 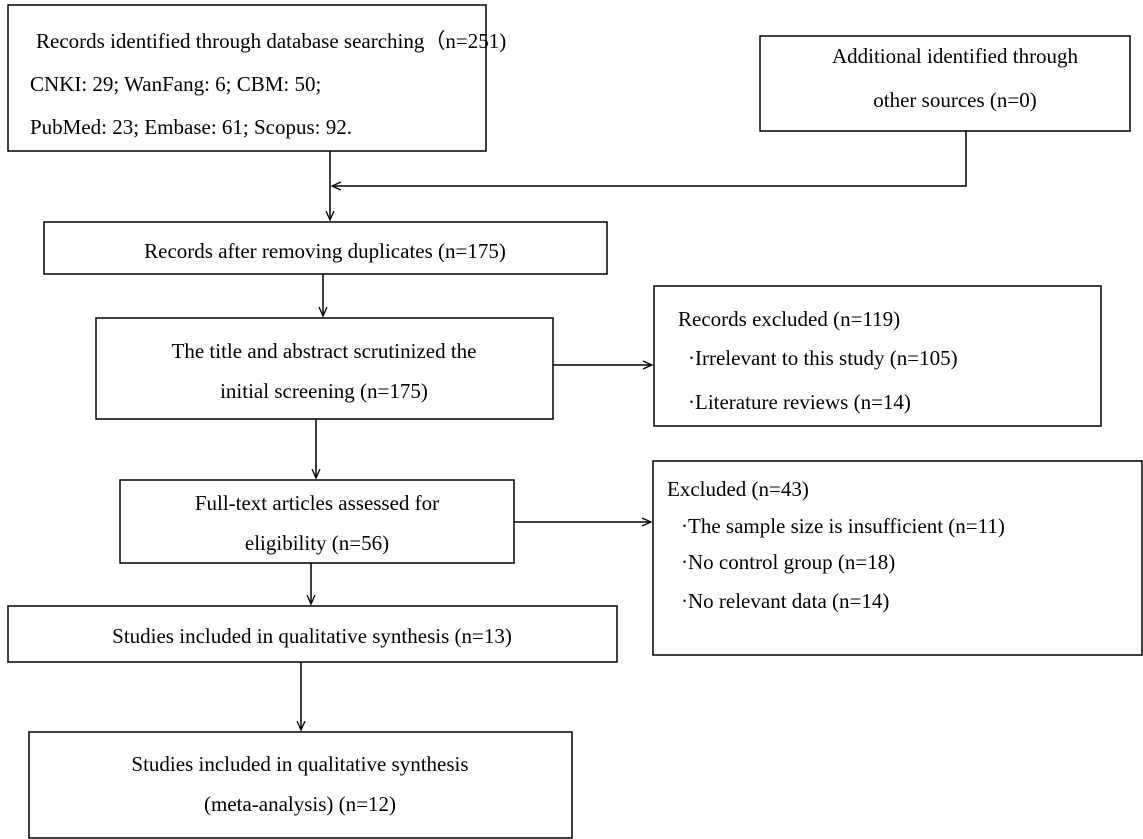 I want to click on box-text: PubMed: 23; Embase: 61; Scopus: 92., so click(x=191, y=127).